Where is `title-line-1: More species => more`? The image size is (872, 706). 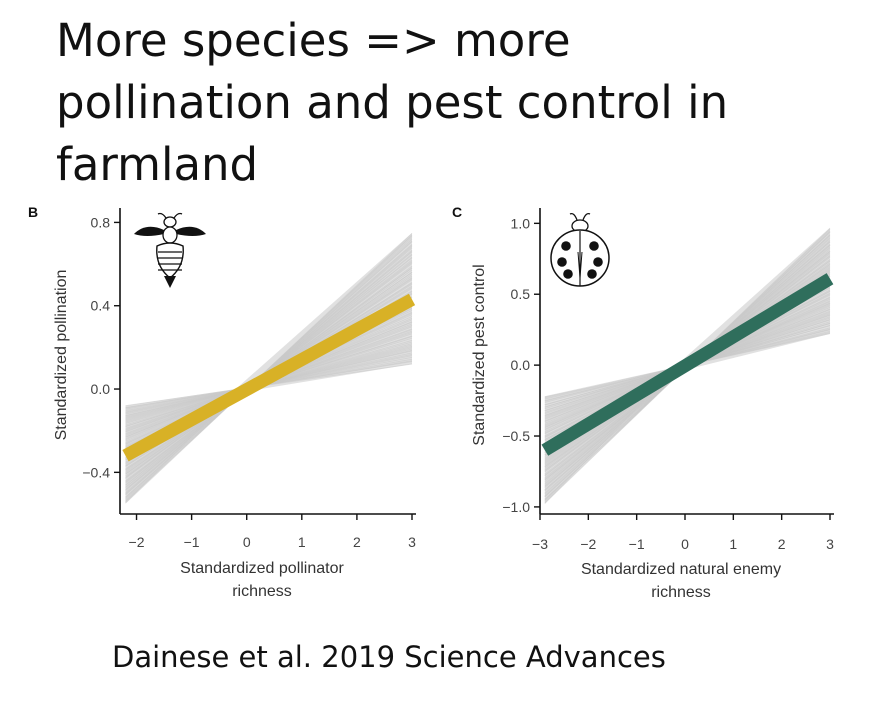
title-line-1: More species => more is located at coordinates (313, 40).